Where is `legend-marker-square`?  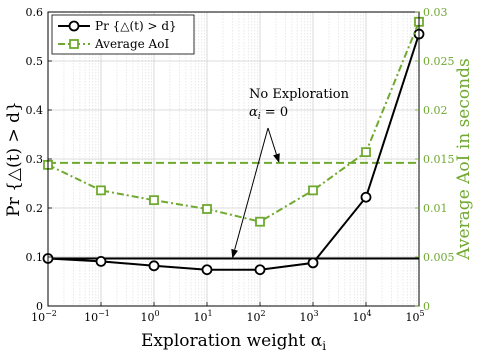 legend-marker-square is located at coordinates (74, 44).